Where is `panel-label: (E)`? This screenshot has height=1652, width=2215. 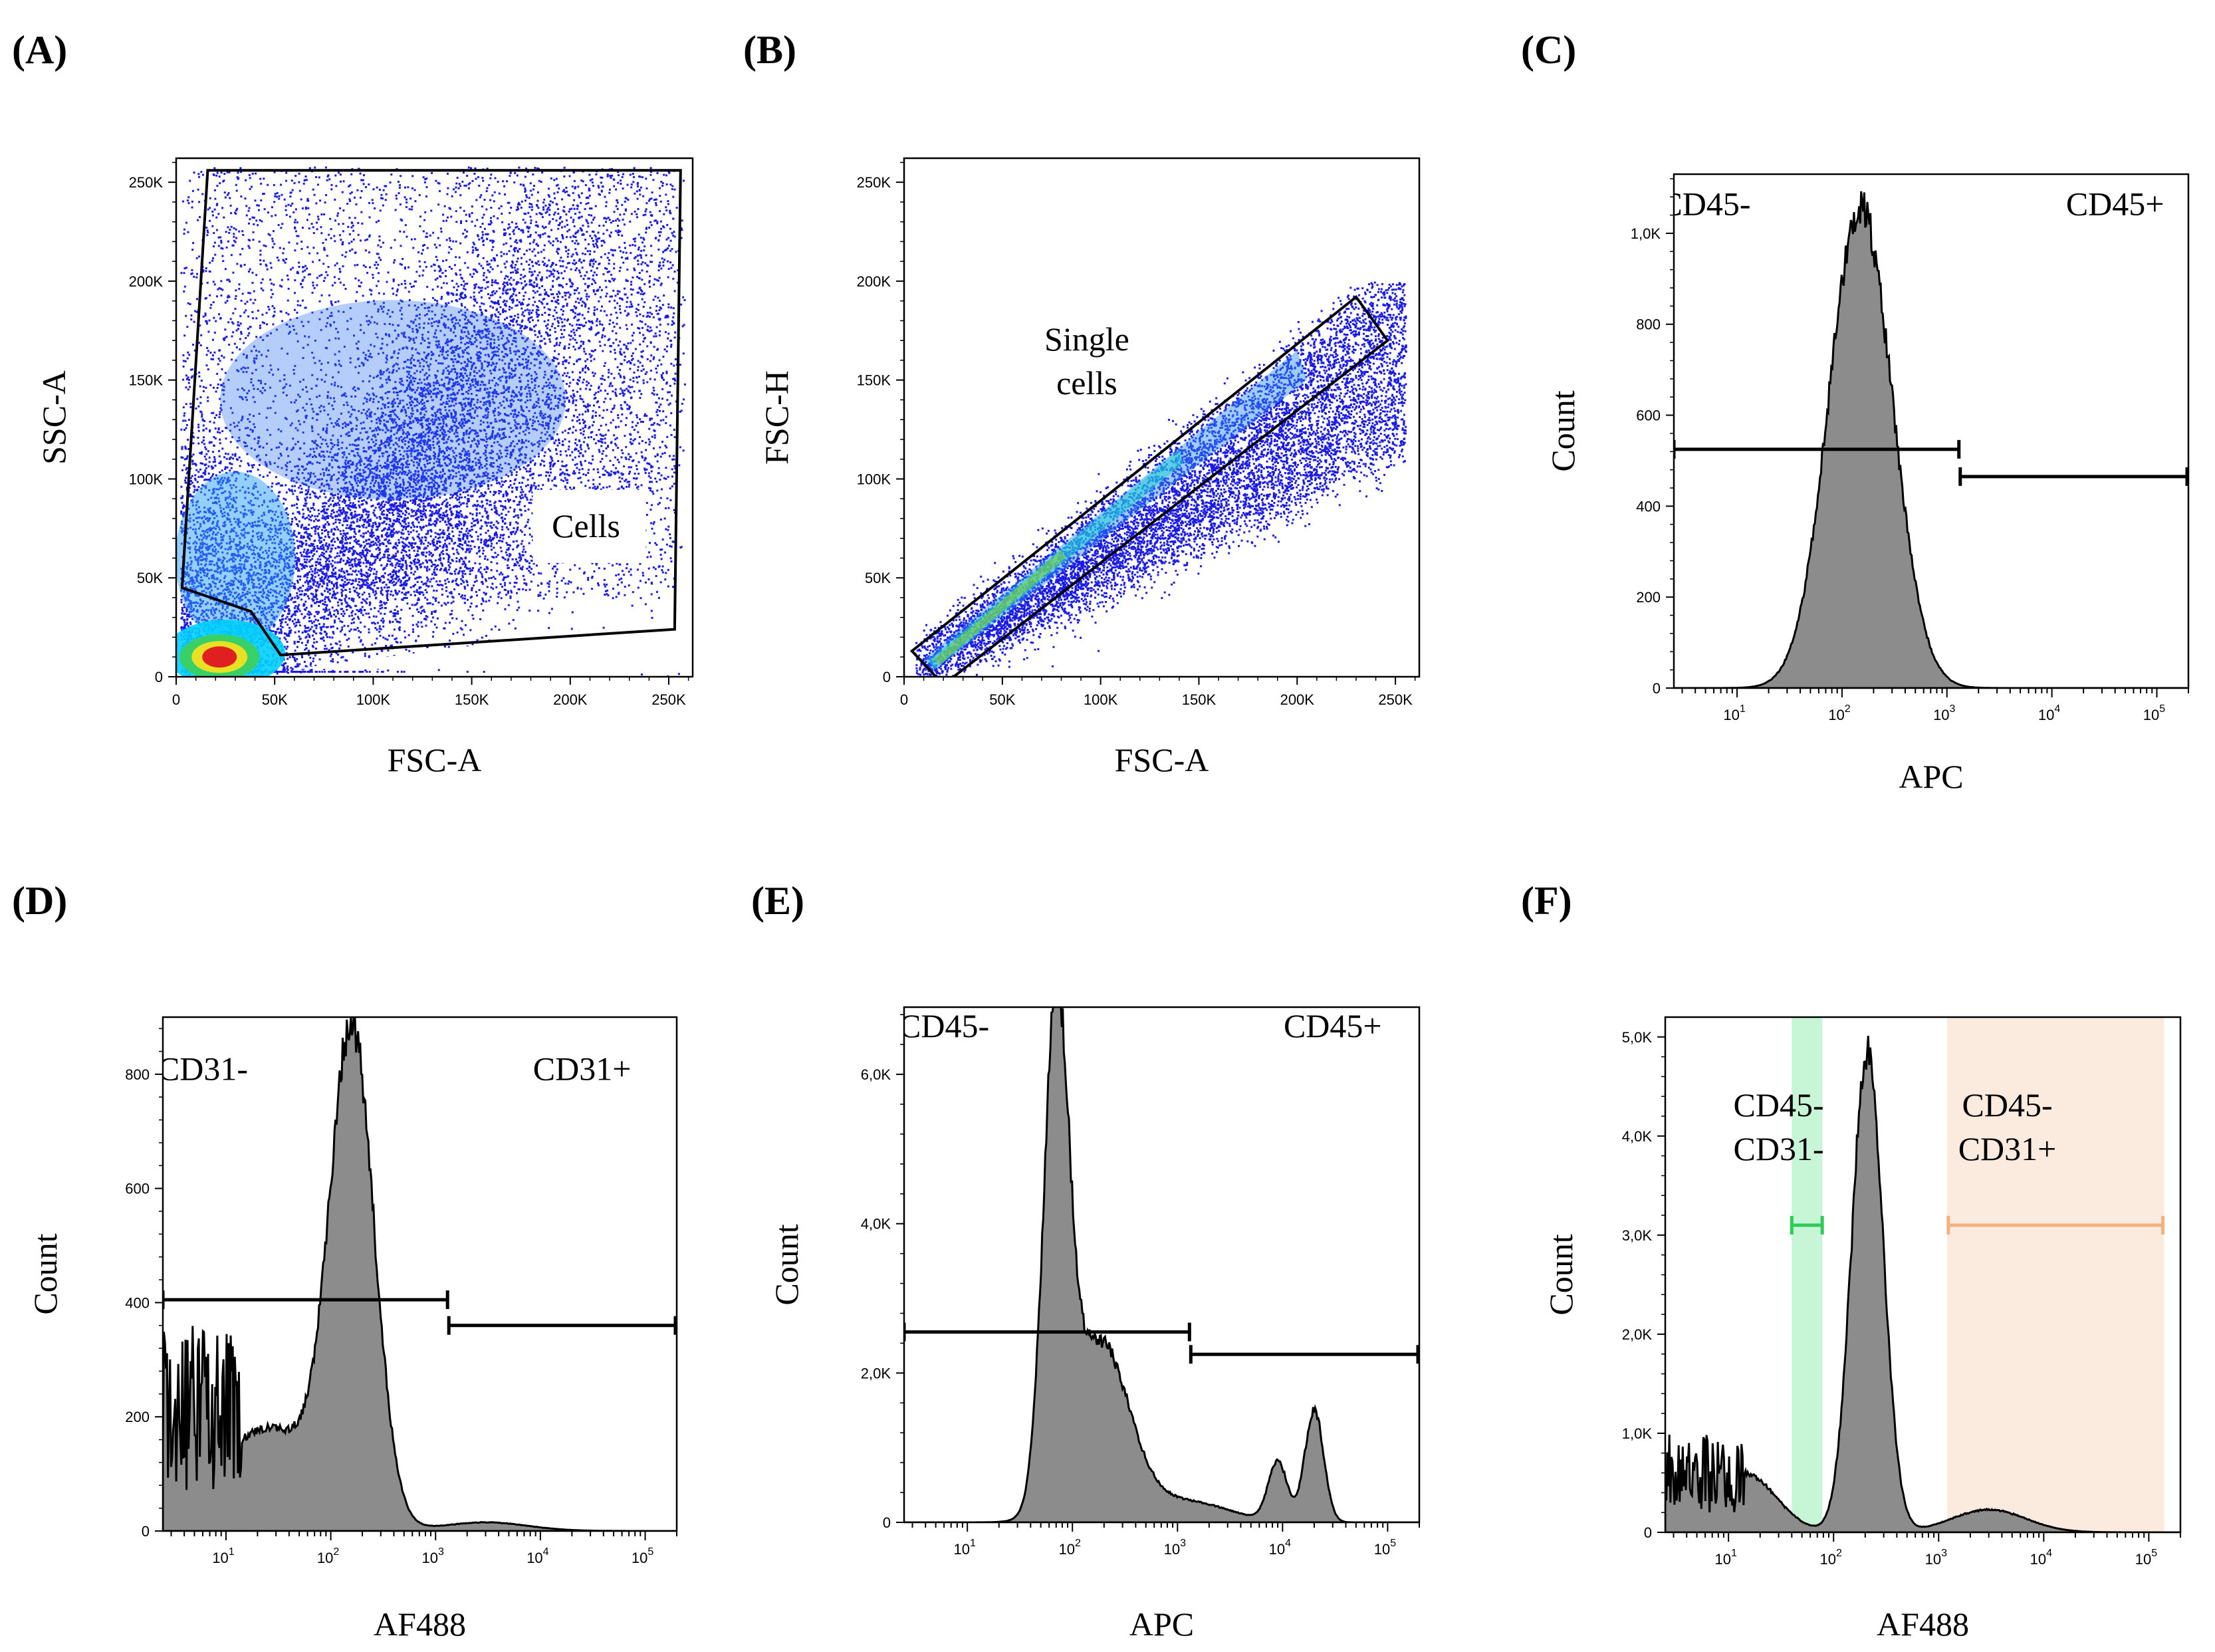 panel-label: (E) is located at coordinates (777, 901).